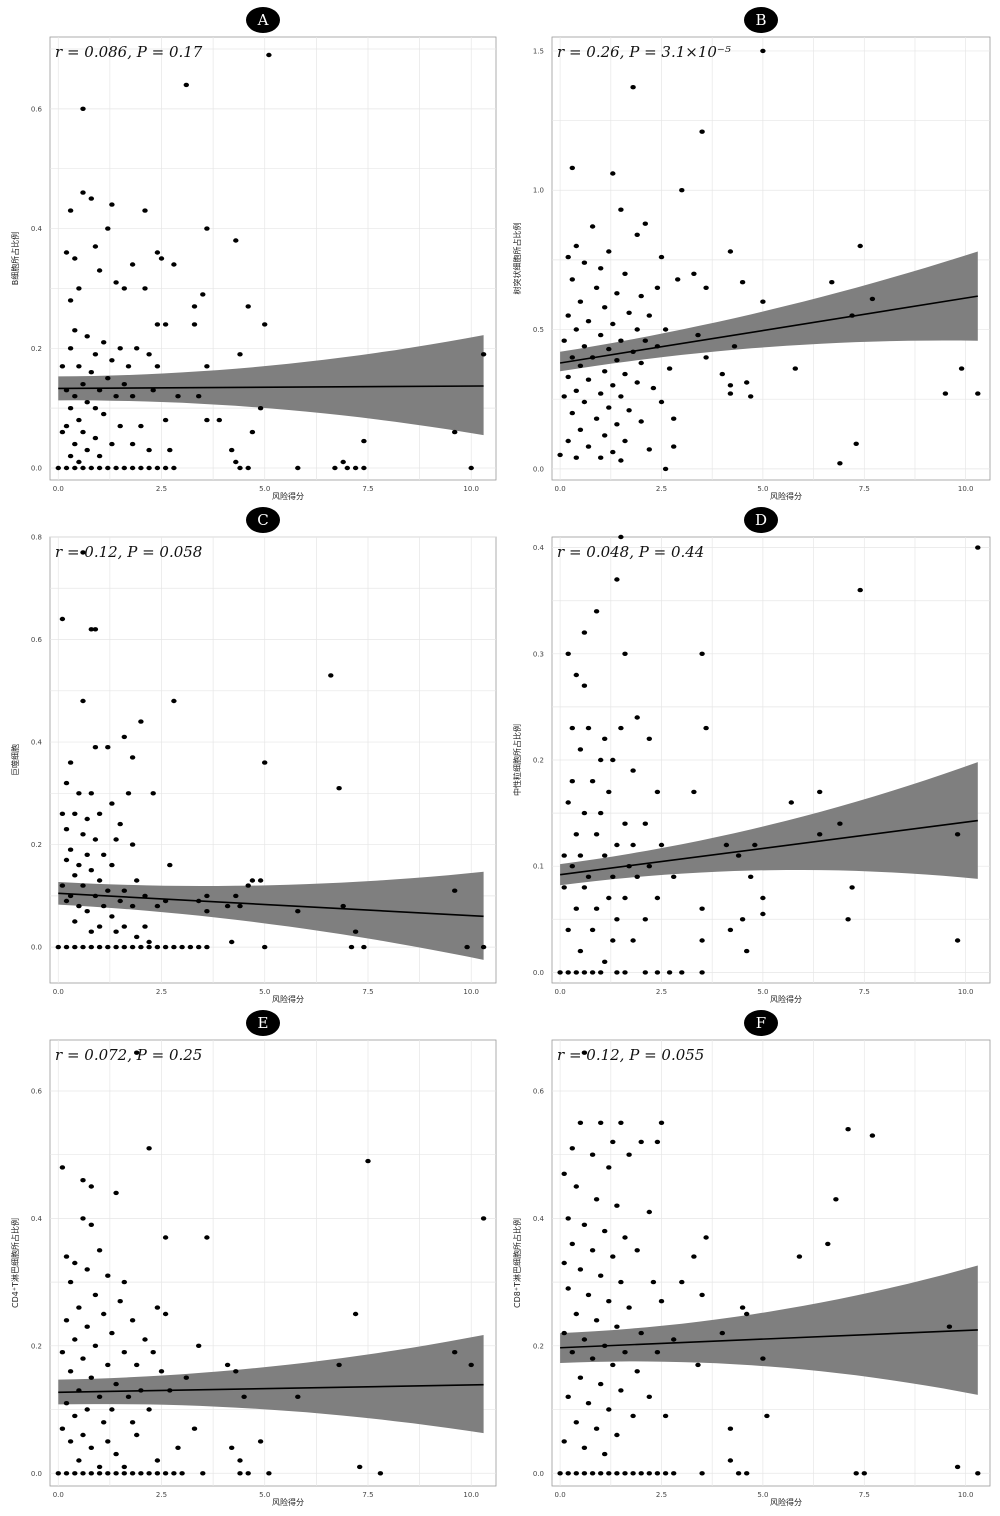 This screenshot has height=1516, width=1000. Describe the element at coordinates (15, 1263) in the screenshot. I see `y-axis-label: CD4⁺T淋巴细胞所占比例` at that location.